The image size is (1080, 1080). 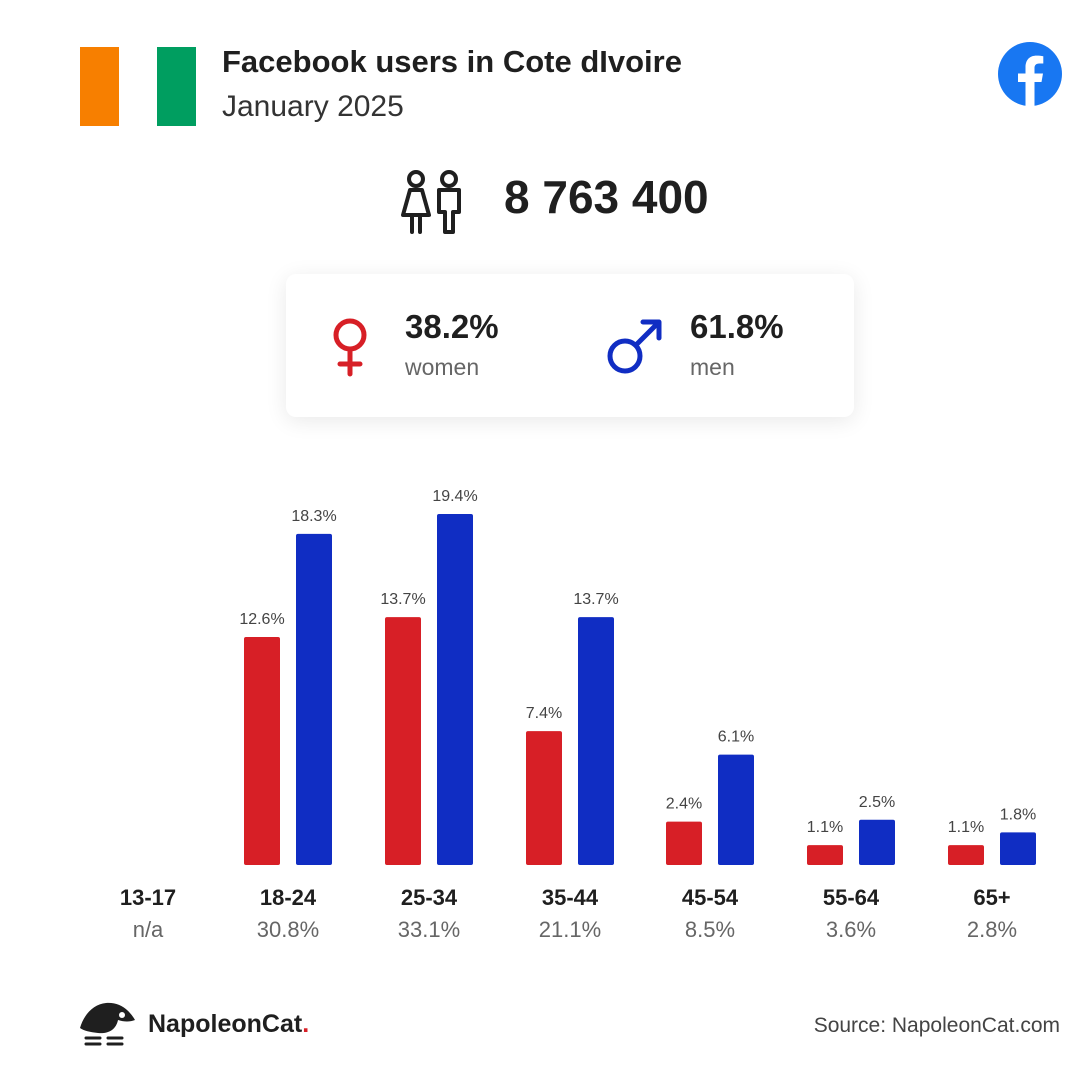 What do you see at coordinates (1018, 814) in the screenshot?
I see `data-label-men-65+: 1.8%` at bounding box center [1018, 814].